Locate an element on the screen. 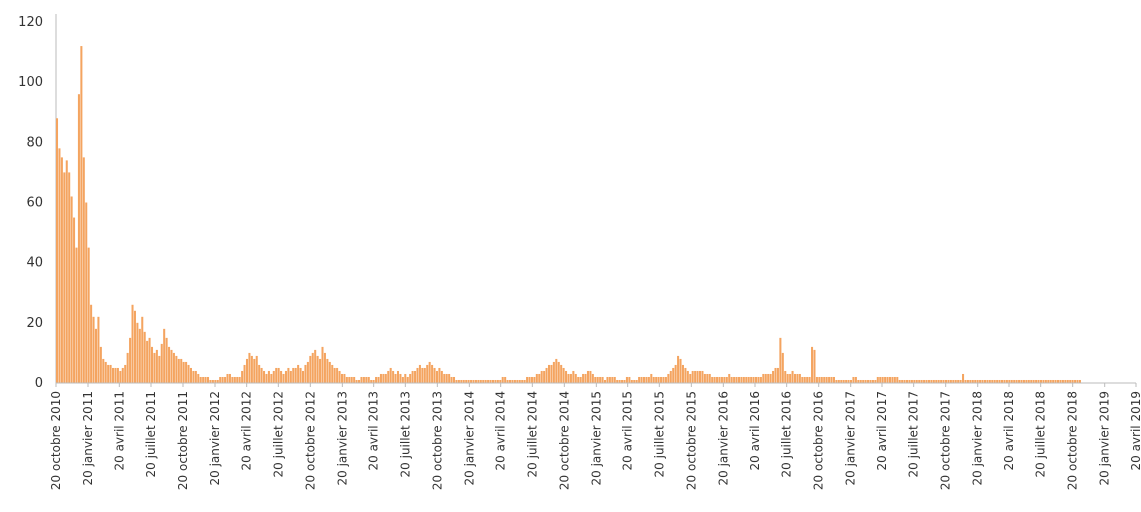 The width and height of the screenshot is (1141, 512). x-tick-label: 20 avril 2017 is located at coordinates (882, 431).